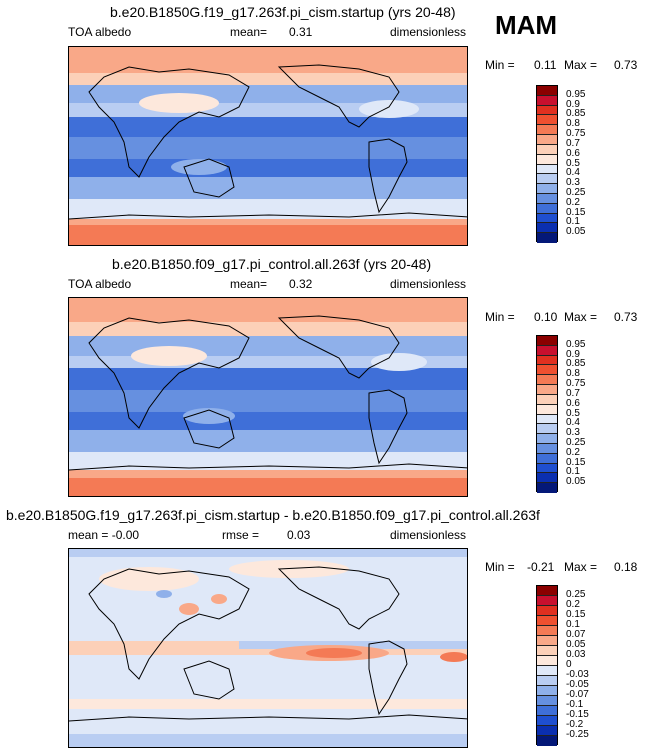 Image resolution: width=645 pixels, height=754 pixels. I want to click on colorbar-tick-label: 0.75, so click(576, 384).